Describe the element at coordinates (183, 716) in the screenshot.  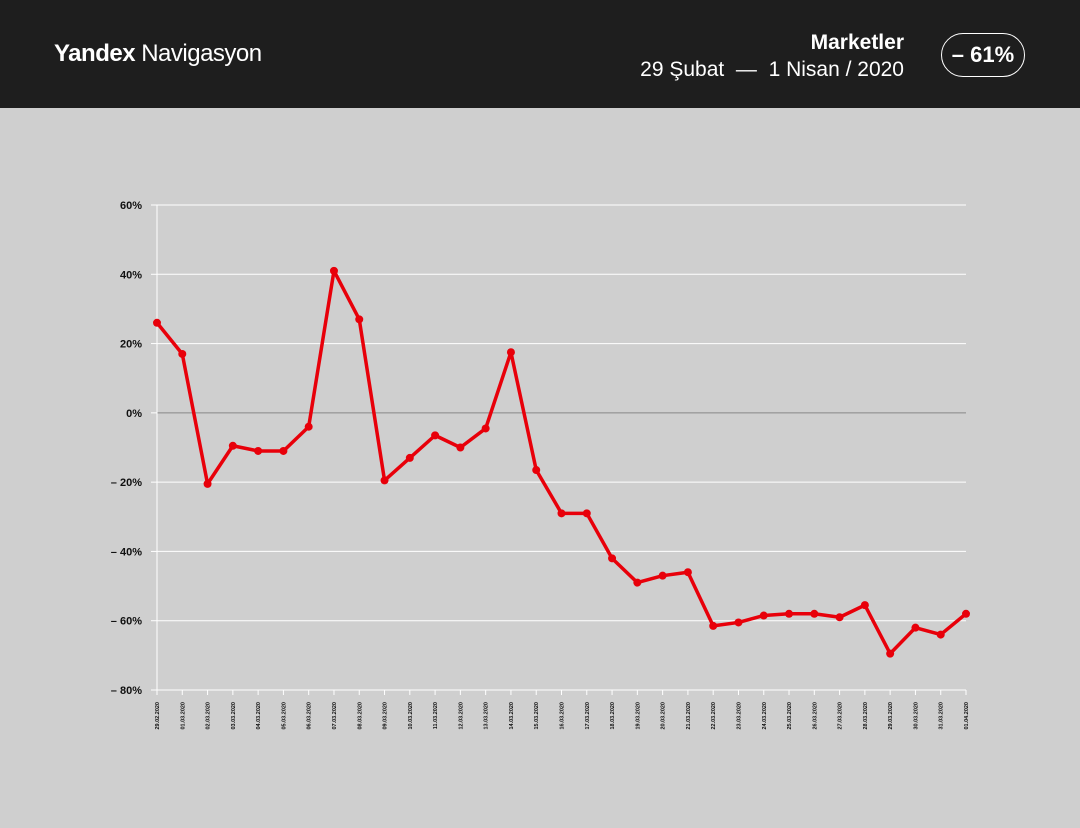
I see `x-tick-label: 01.03.2020` at that location.